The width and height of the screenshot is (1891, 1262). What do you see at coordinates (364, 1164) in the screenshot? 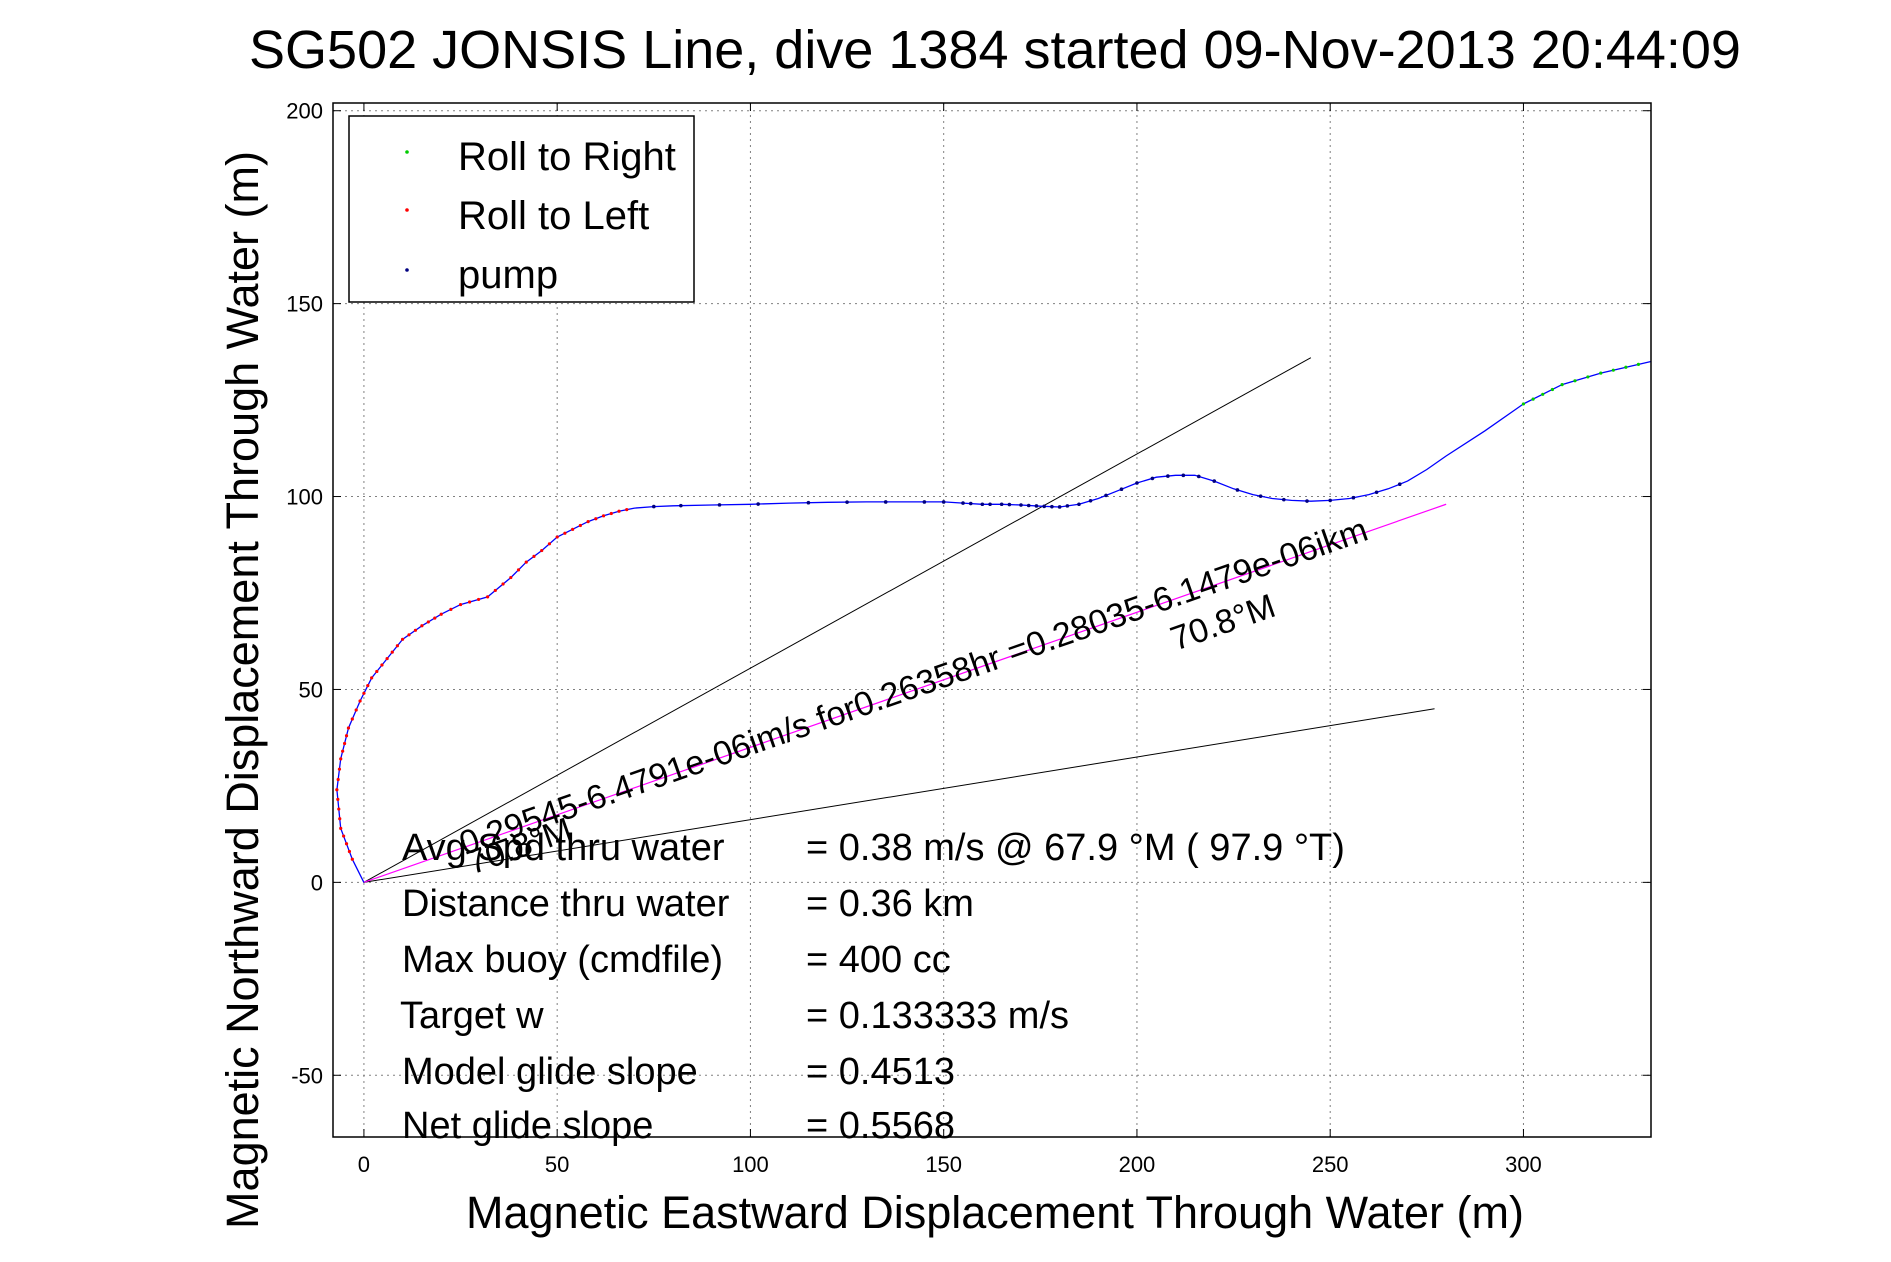
I see `x-tick-label: 0` at bounding box center [364, 1164].